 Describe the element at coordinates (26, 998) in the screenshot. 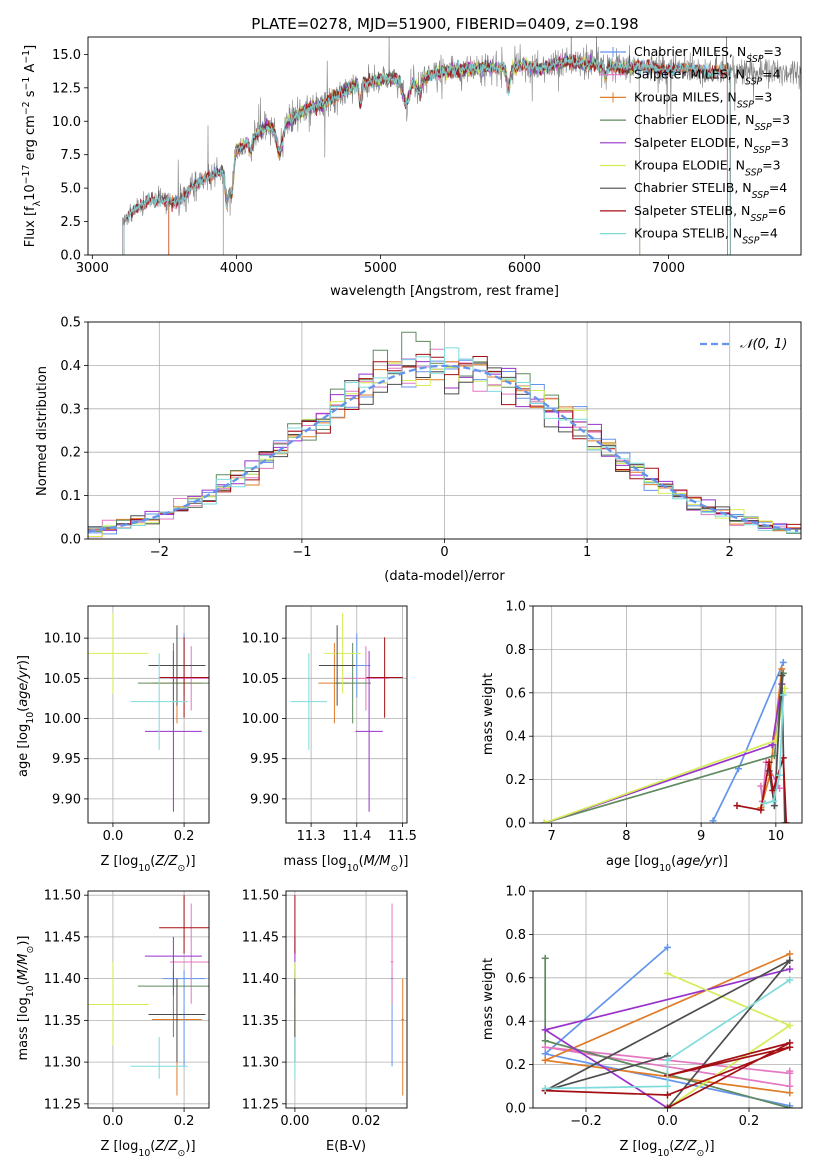

I see `y-axis-label: mass [log10(M/M⊙)]` at that location.